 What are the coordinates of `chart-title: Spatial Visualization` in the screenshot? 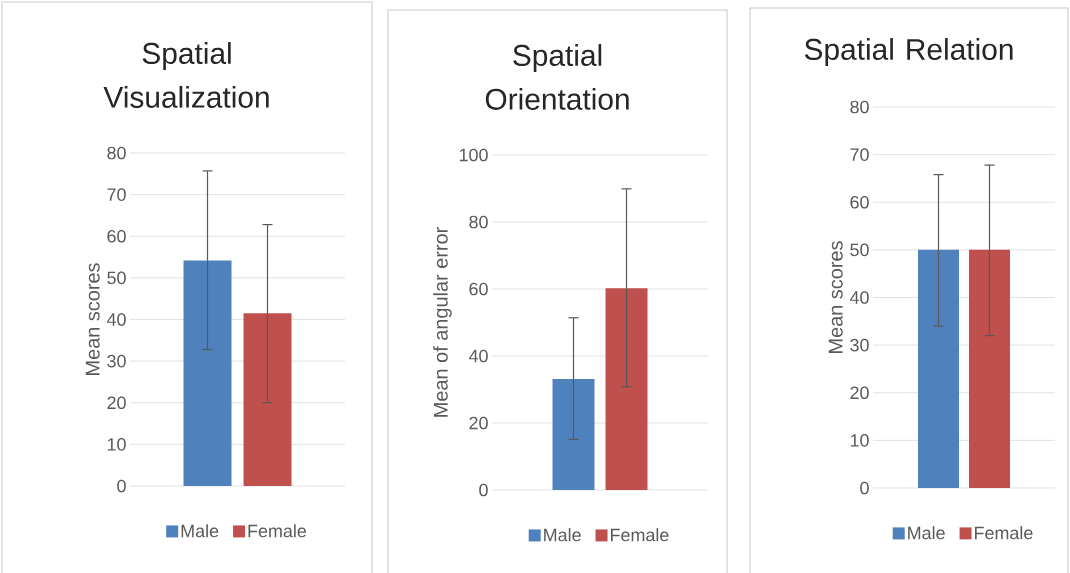 It's located at (186, 75).